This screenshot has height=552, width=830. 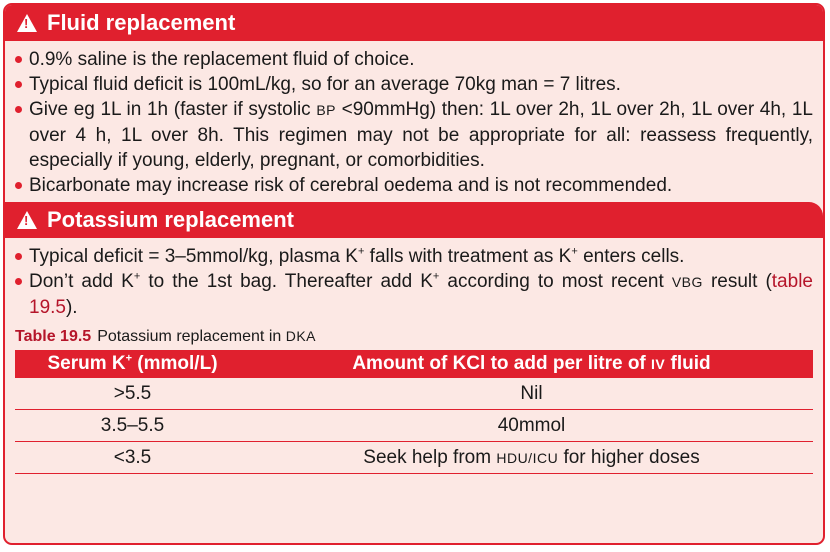 I want to click on table-row: >5.5 Nil, so click(x=414, y=394).